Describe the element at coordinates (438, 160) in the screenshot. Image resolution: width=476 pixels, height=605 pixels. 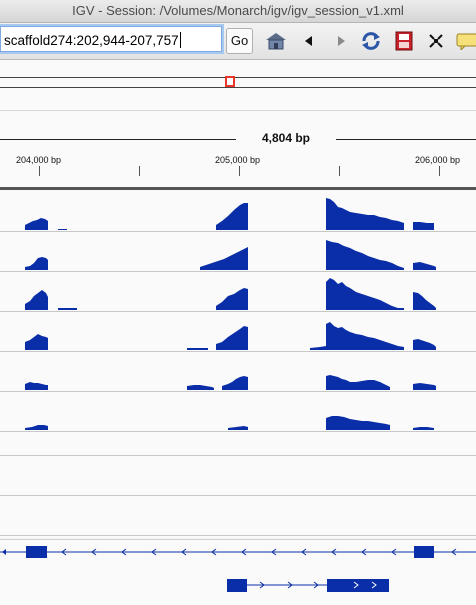
I see `tick-label-206000: 206,000 bp` at that location.